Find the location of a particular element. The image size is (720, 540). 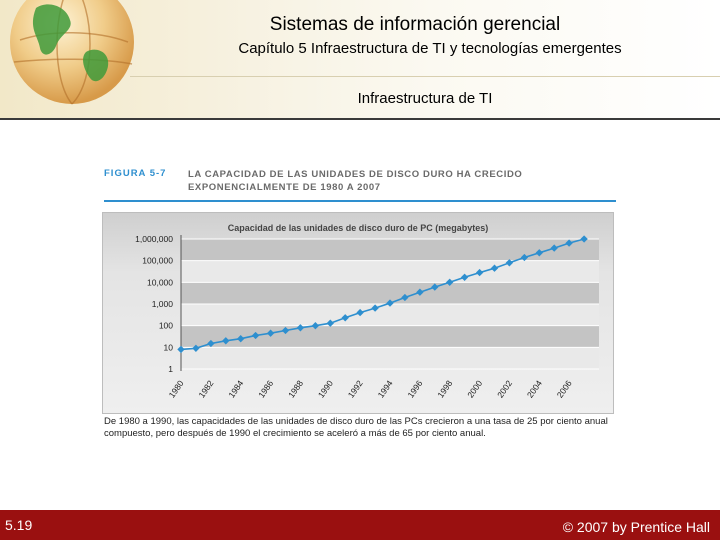

x-tick-label: 1998 is located at coordinates (444, 388).